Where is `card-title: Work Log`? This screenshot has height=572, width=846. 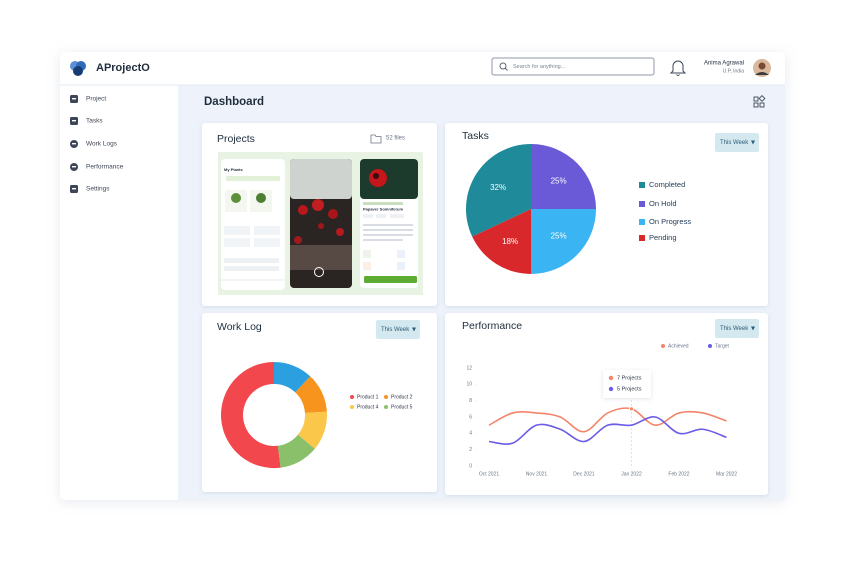 card-title: Work Log is located at coordinates (239, 327).